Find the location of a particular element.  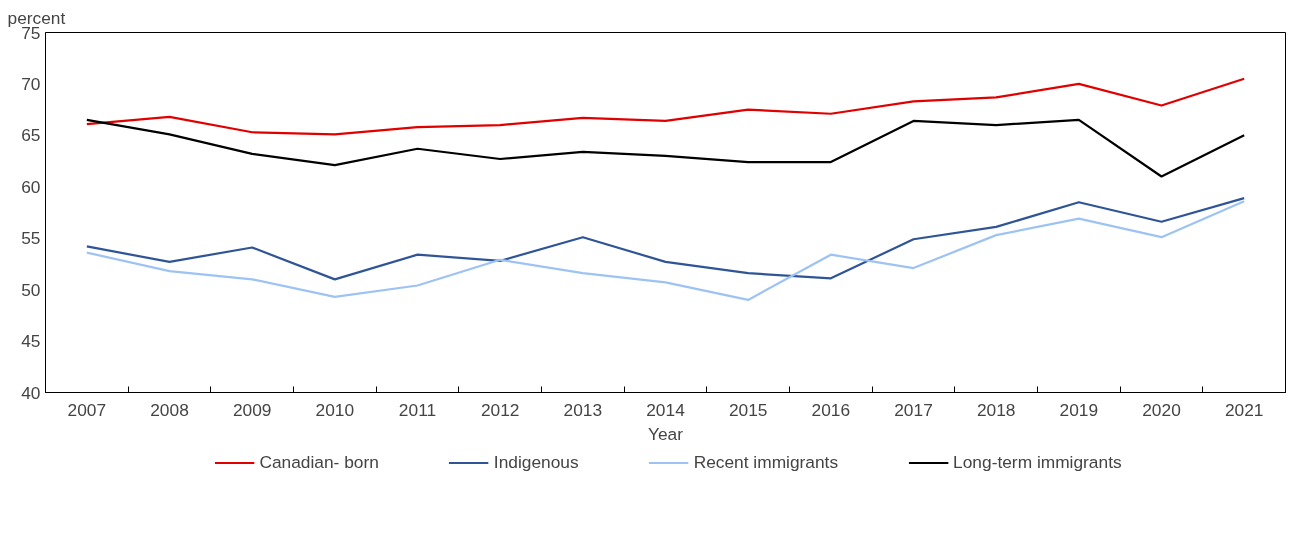

x-tick-label: 2015 is located at coordinates (748, 409).